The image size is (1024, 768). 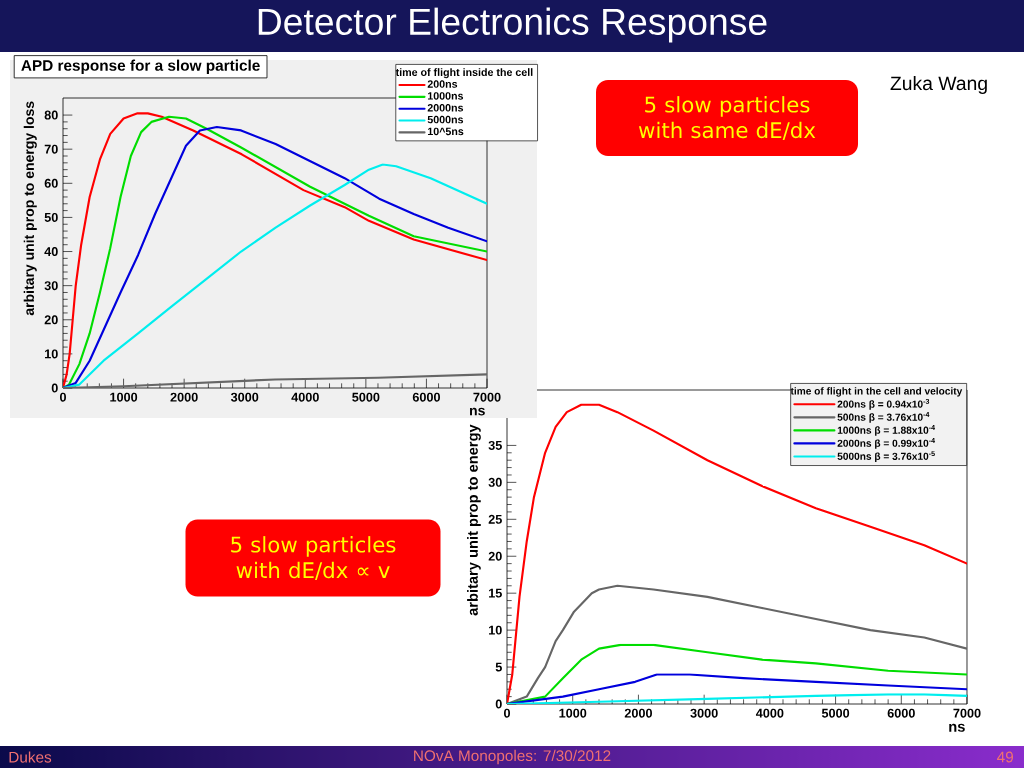 I want to click on text: 5 slow particles with same dE/dx, so click(x=727, y=118).